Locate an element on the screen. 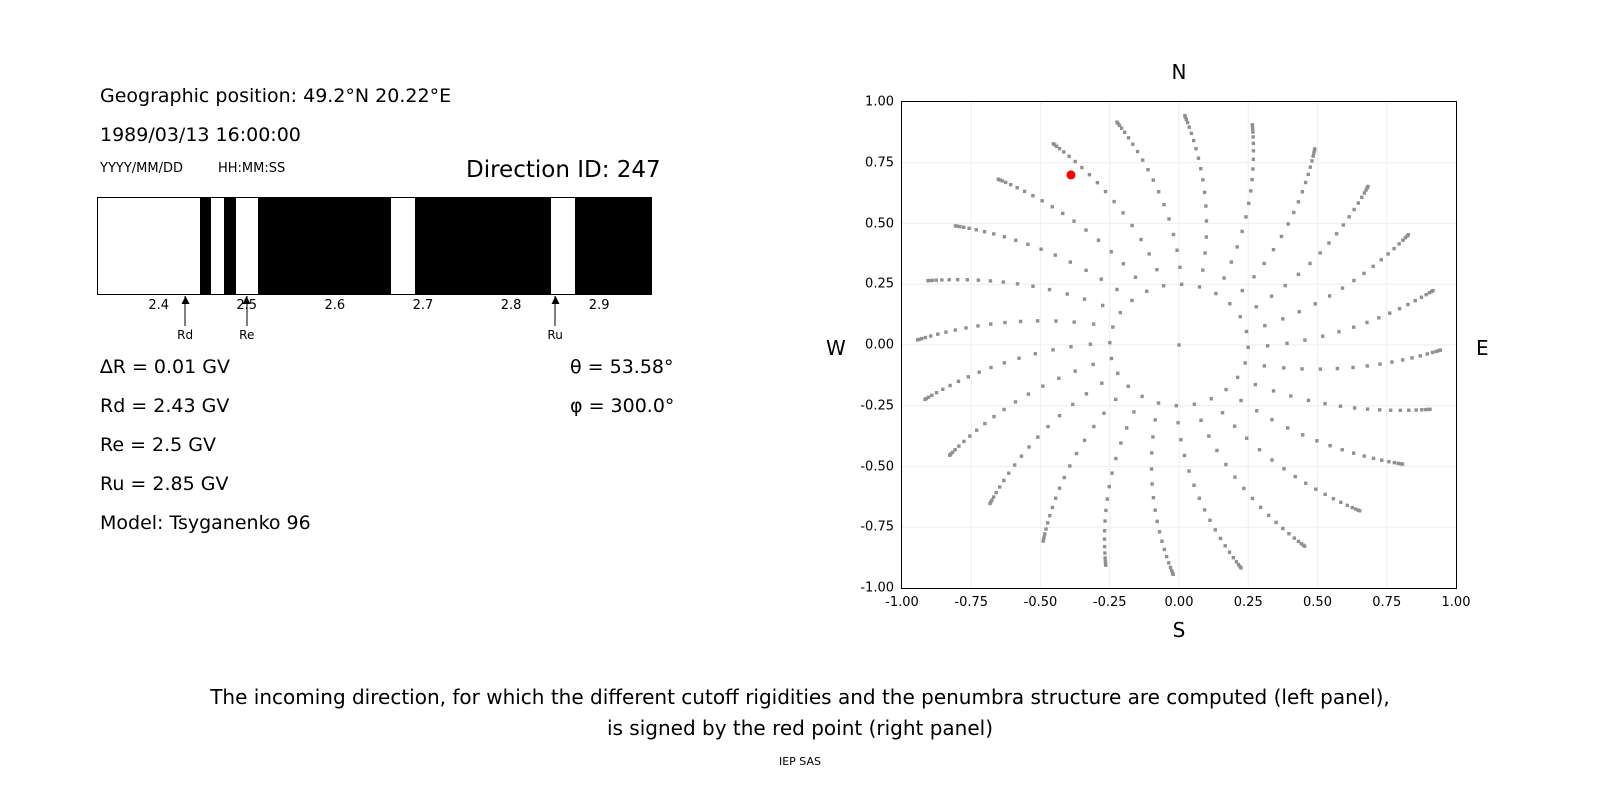  penumbra-tick-label: 2.6 is located at coordinates (335, 305).